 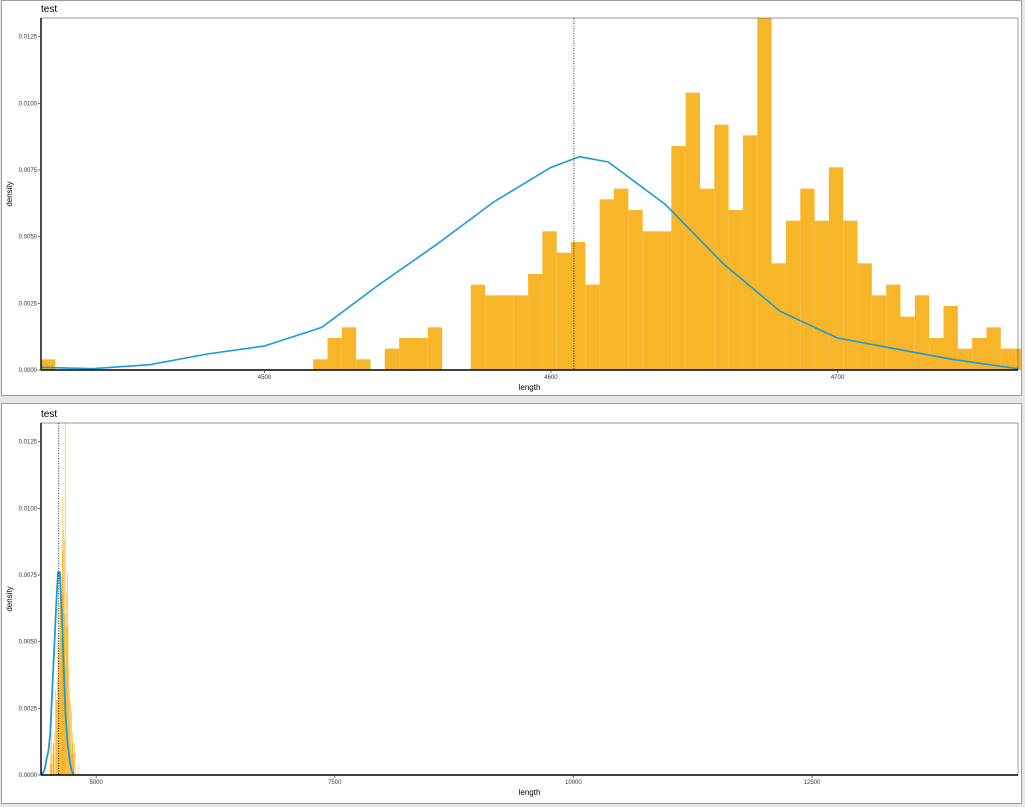 I want to click on y-tick-label: 0.0050, so click(x=28, y=643).